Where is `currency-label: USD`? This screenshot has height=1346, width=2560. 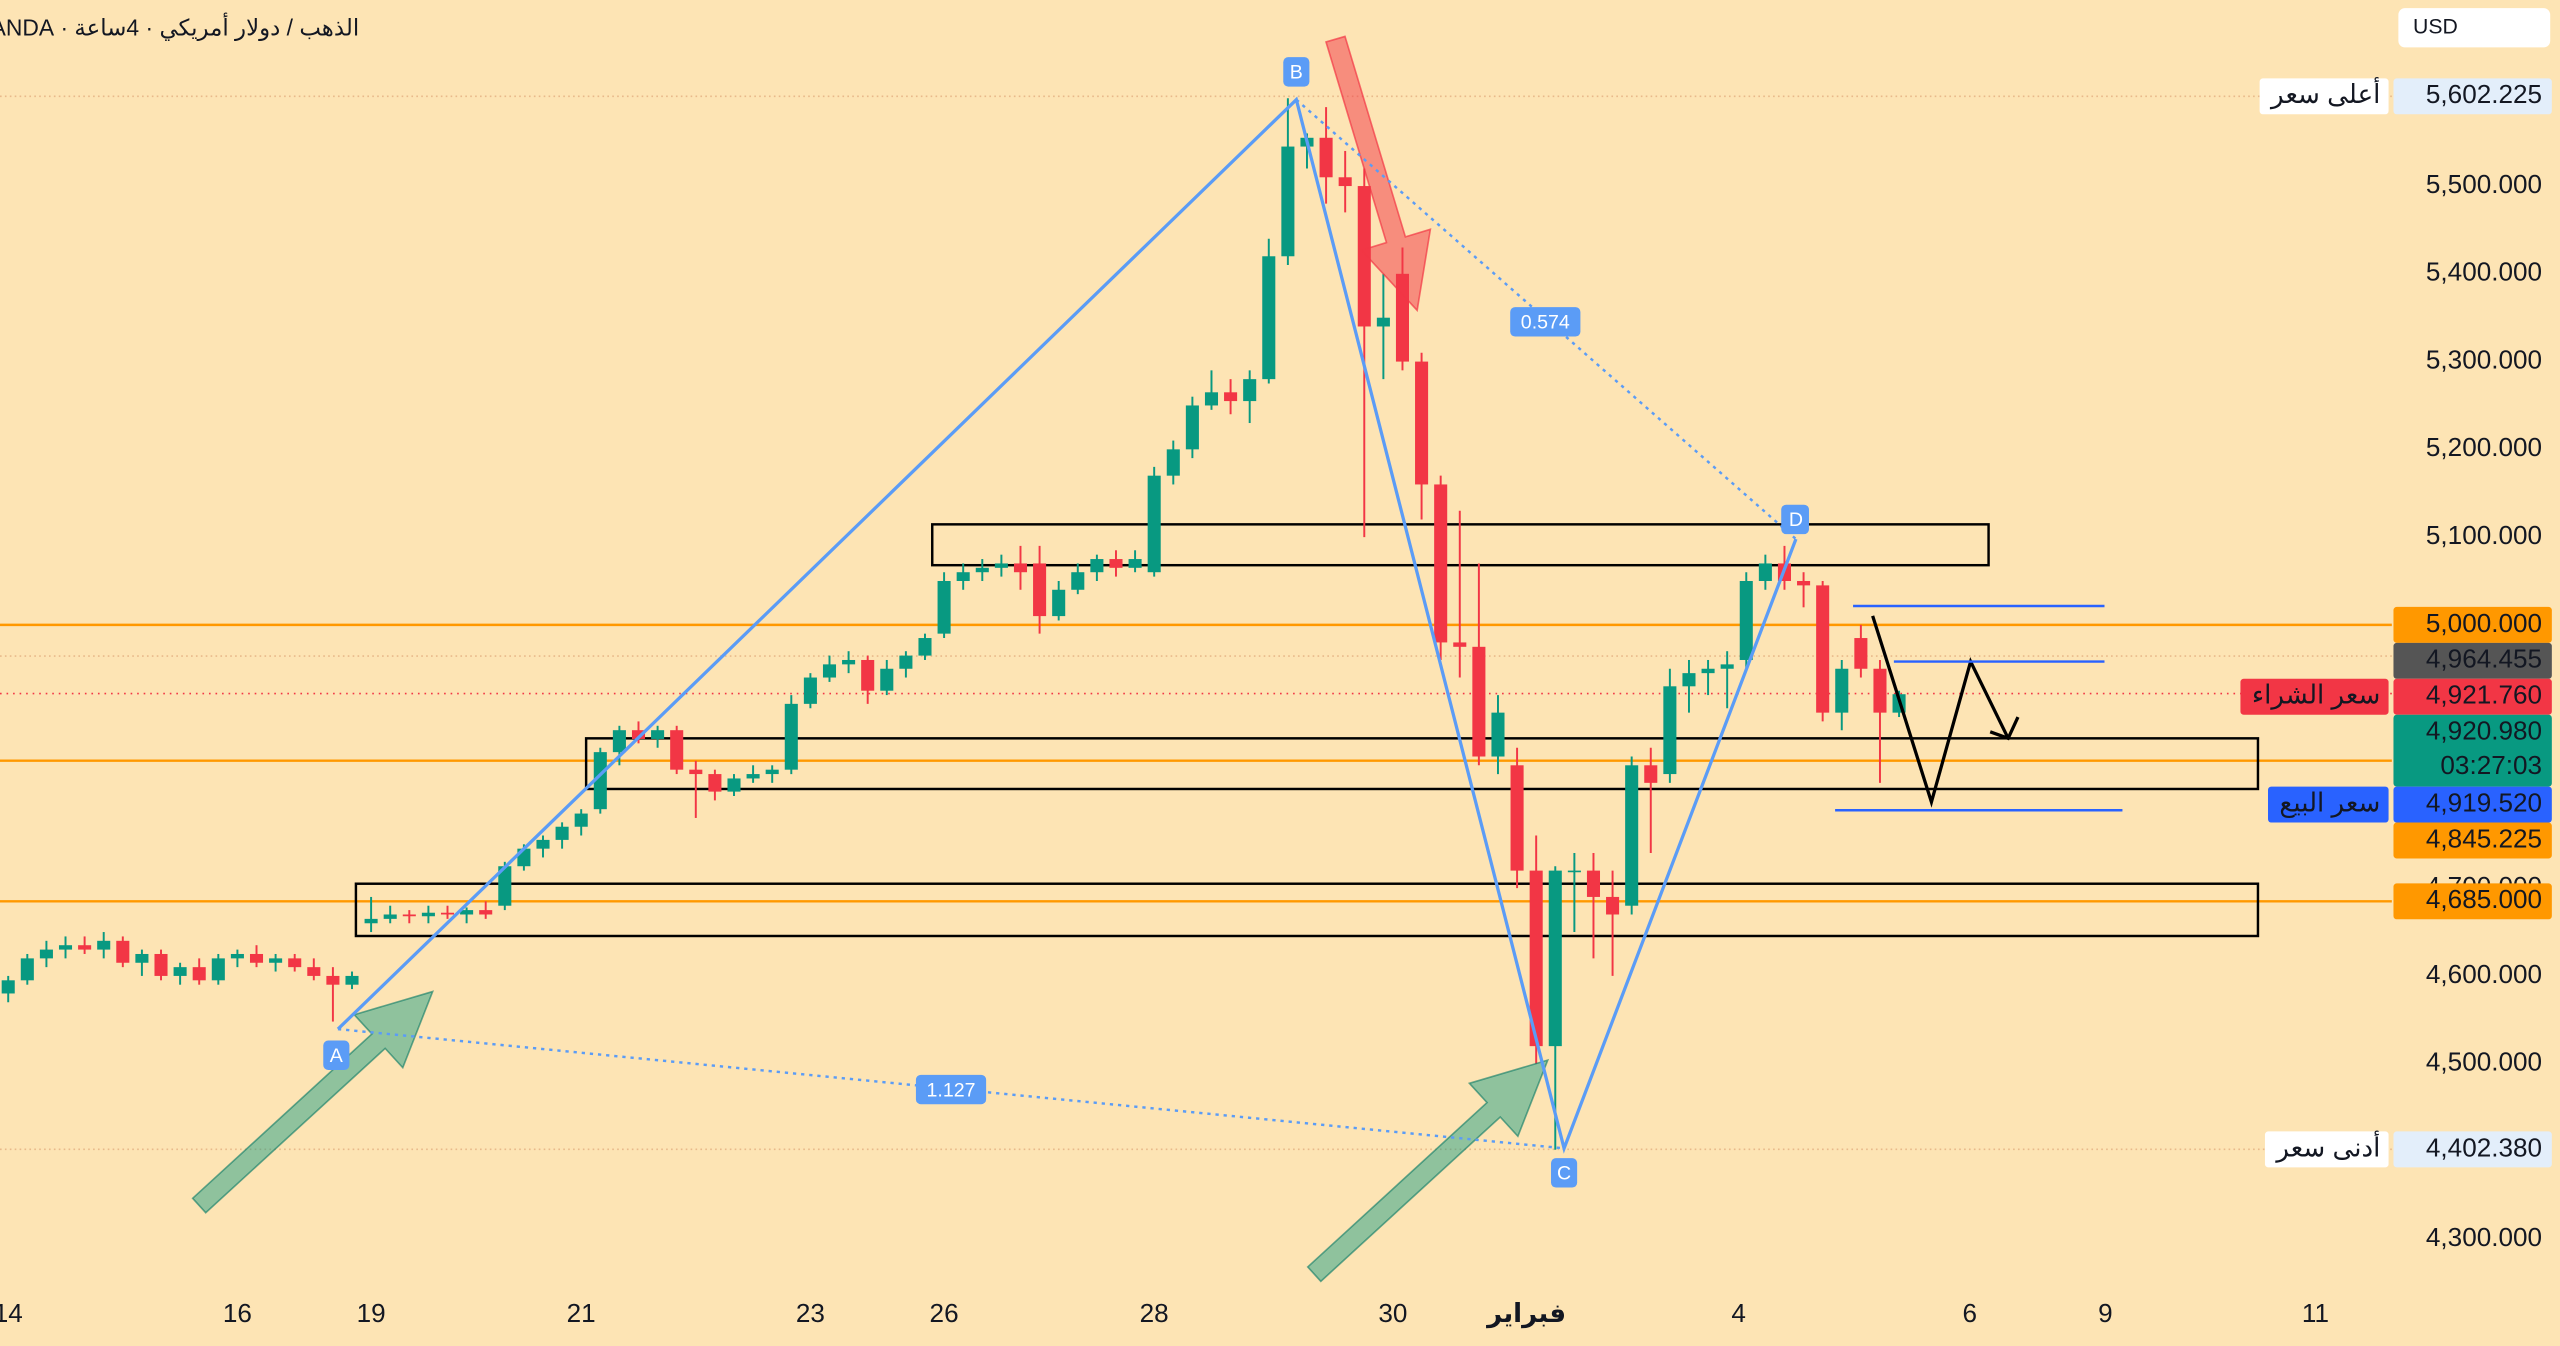
currency-label: USD is located at coordinates (2435, 26).